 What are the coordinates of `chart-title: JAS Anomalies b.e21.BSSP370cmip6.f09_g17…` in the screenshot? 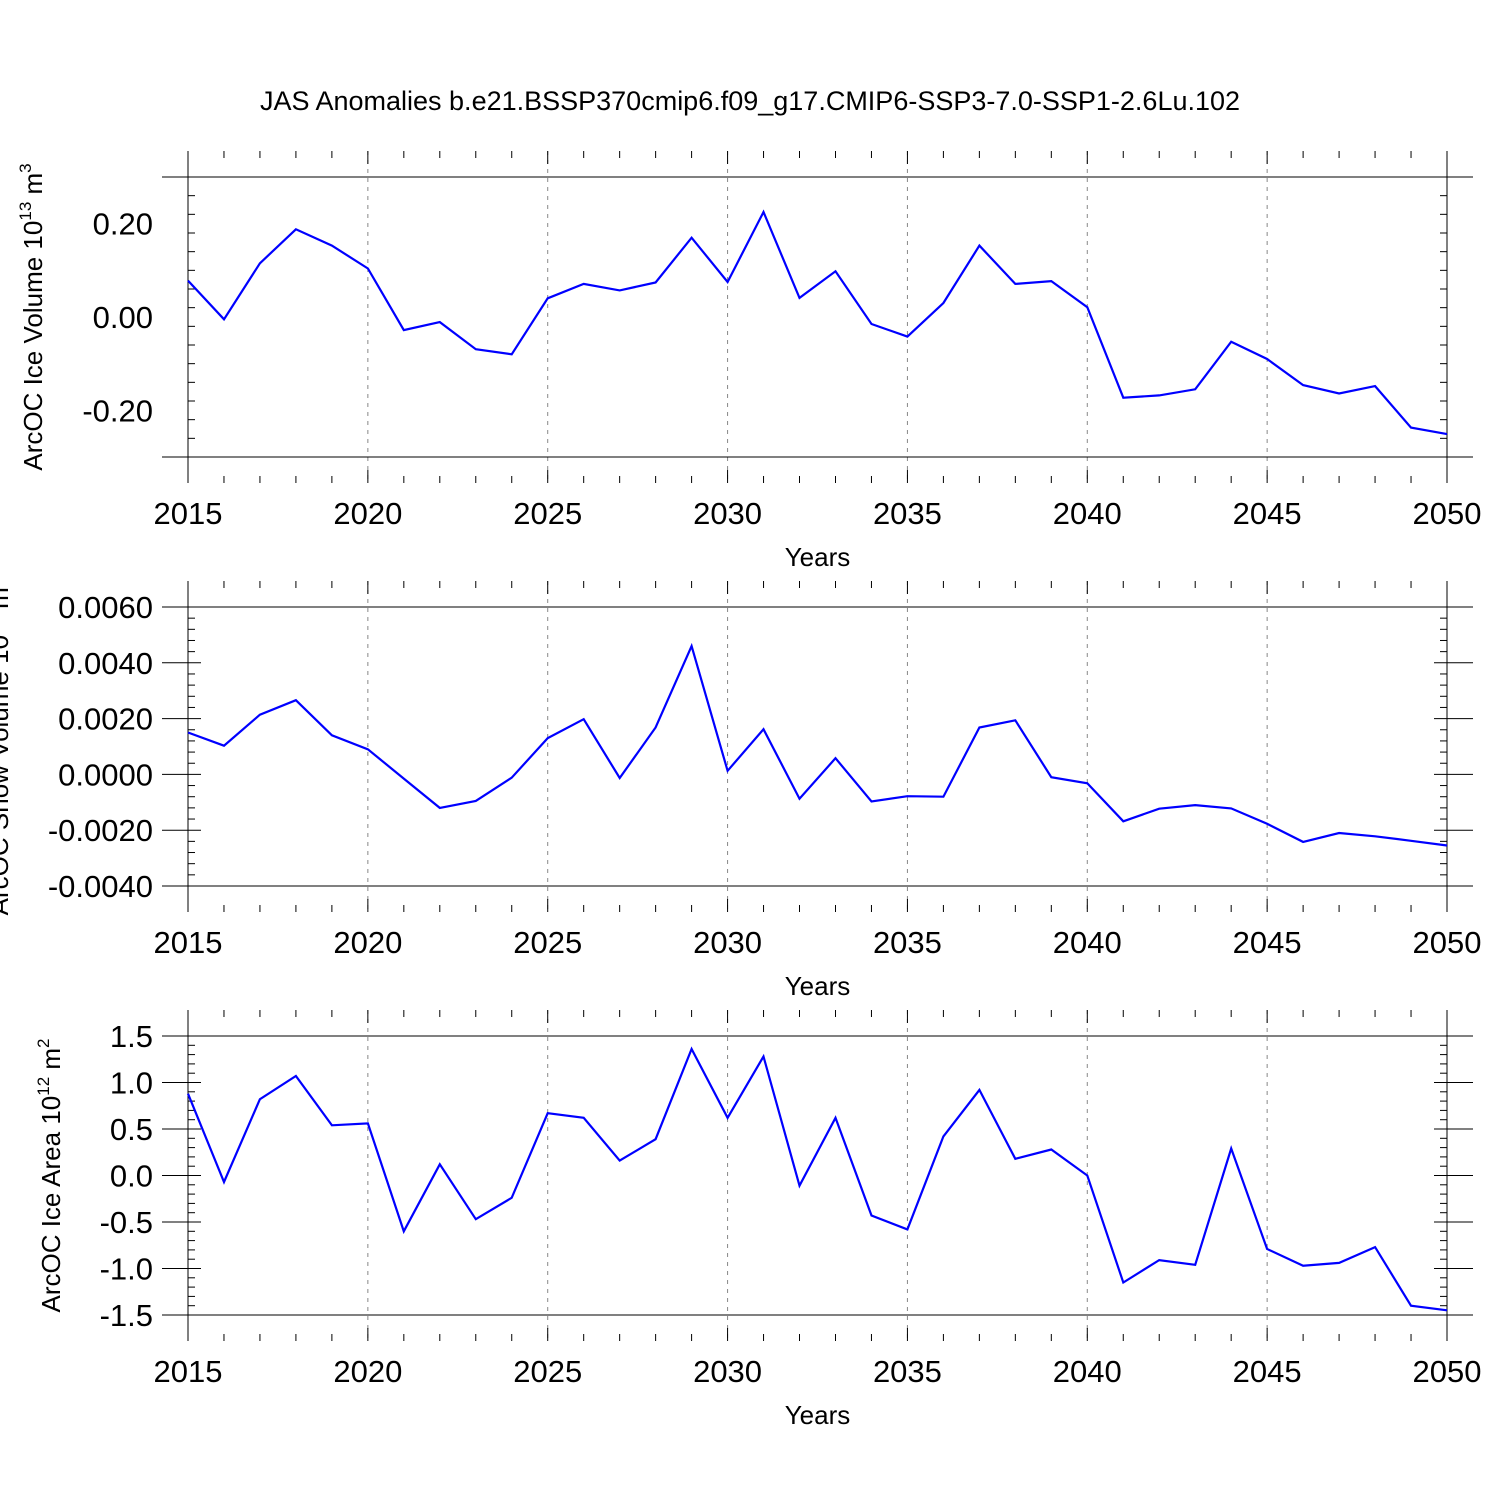 It's located at (750, 101).